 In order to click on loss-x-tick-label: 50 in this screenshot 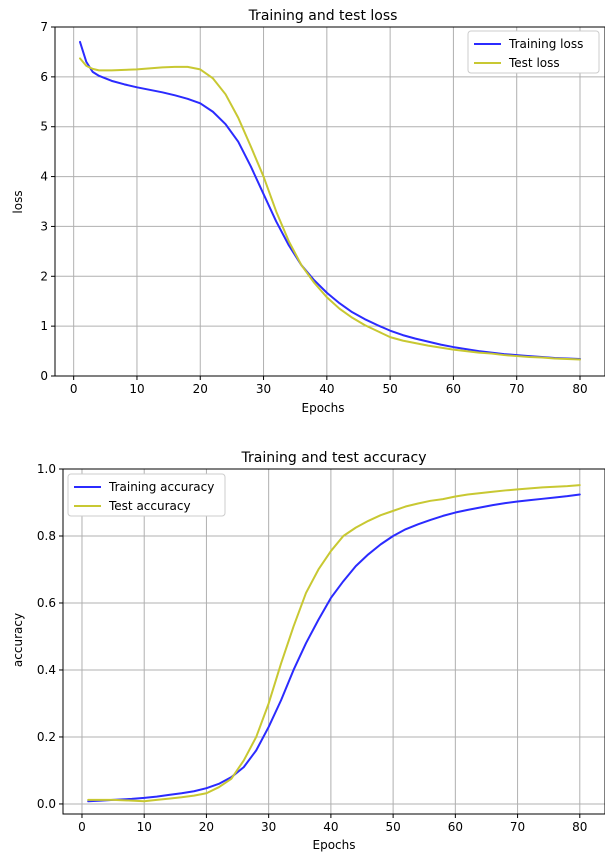, I will do `click(389, 389)`.